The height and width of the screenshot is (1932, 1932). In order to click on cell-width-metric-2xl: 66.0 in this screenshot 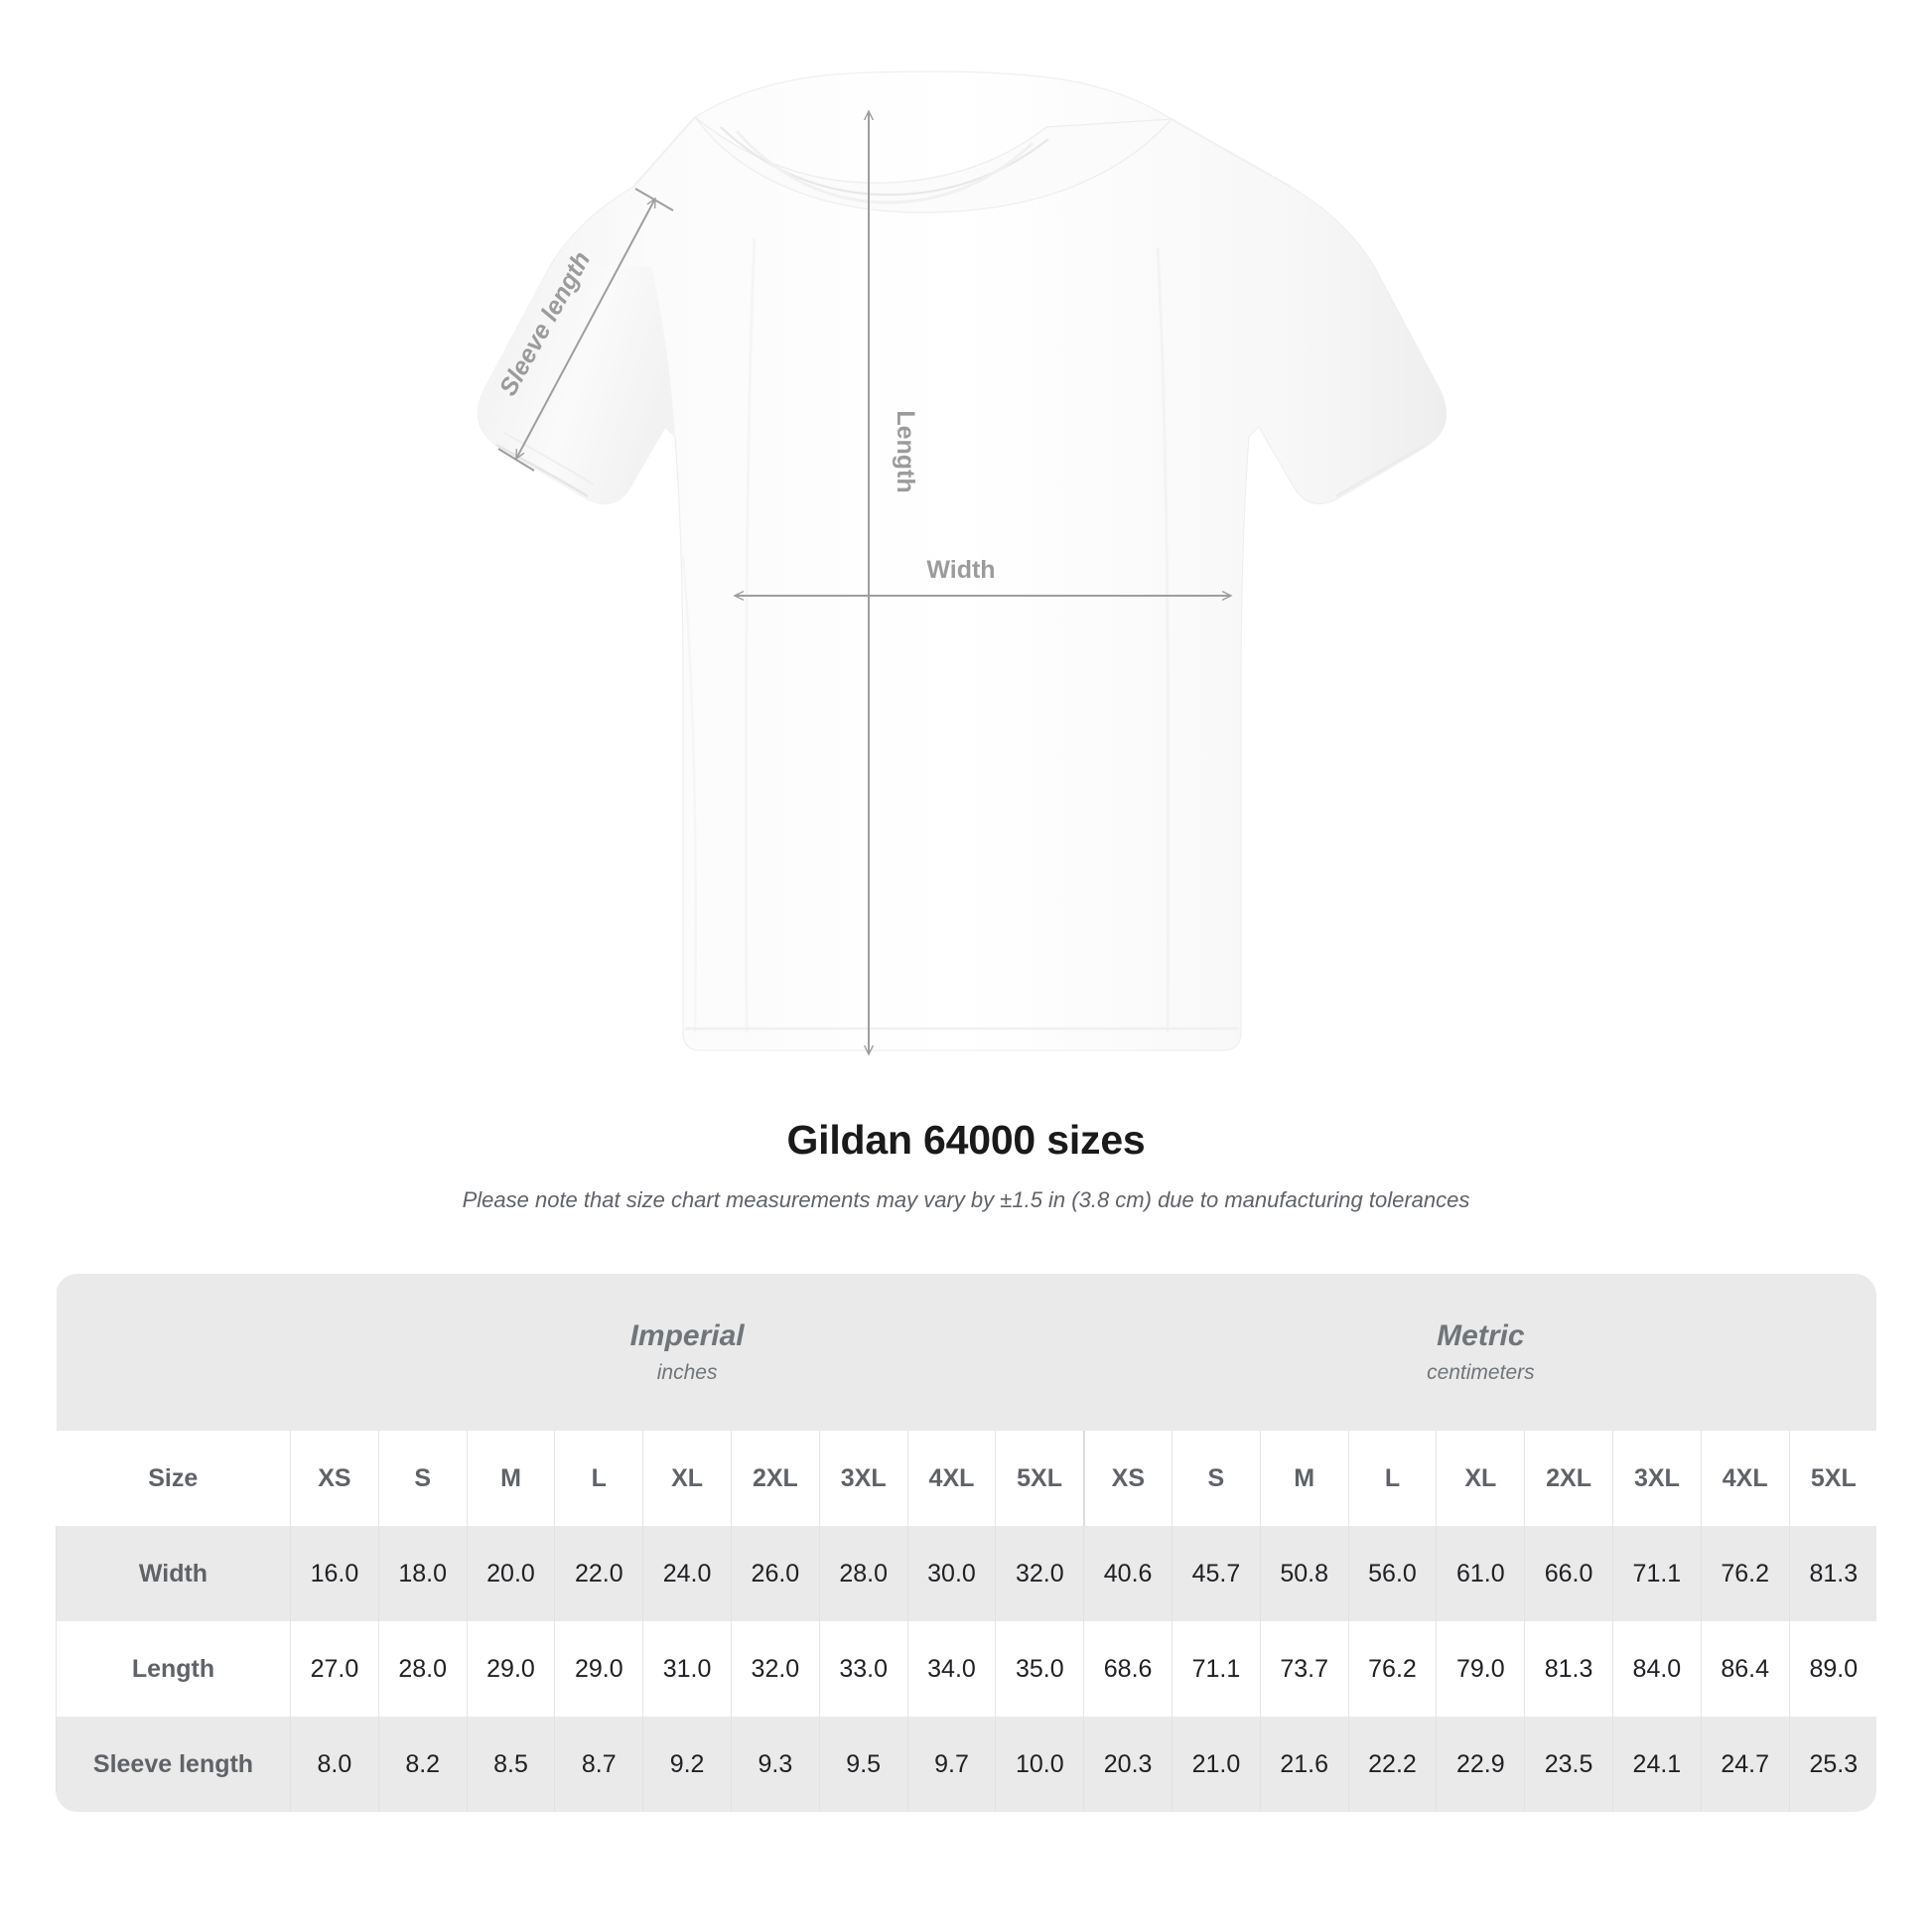, I will do `click(1568, 1573)`.